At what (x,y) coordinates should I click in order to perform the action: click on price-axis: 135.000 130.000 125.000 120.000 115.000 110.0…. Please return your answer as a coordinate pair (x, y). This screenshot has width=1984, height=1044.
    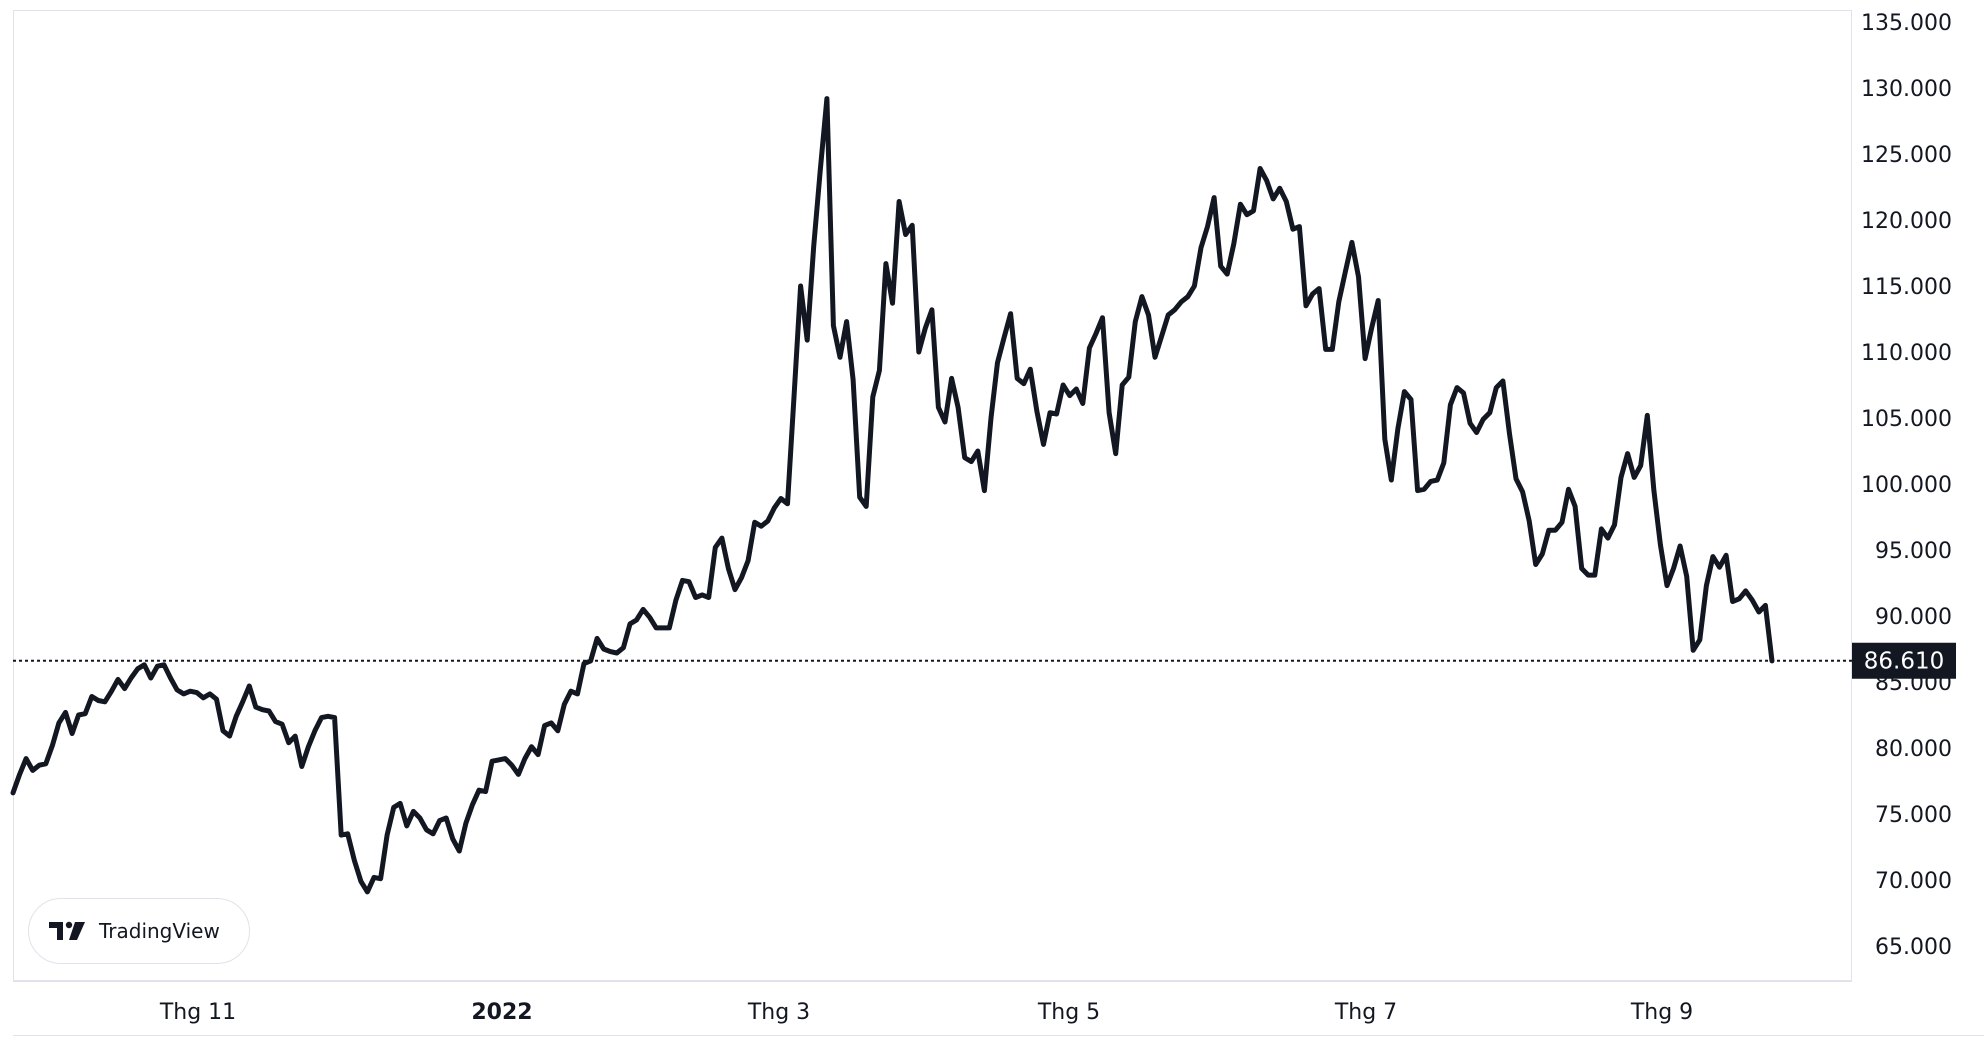
    Looking at the image, I should click on (1906, 485).